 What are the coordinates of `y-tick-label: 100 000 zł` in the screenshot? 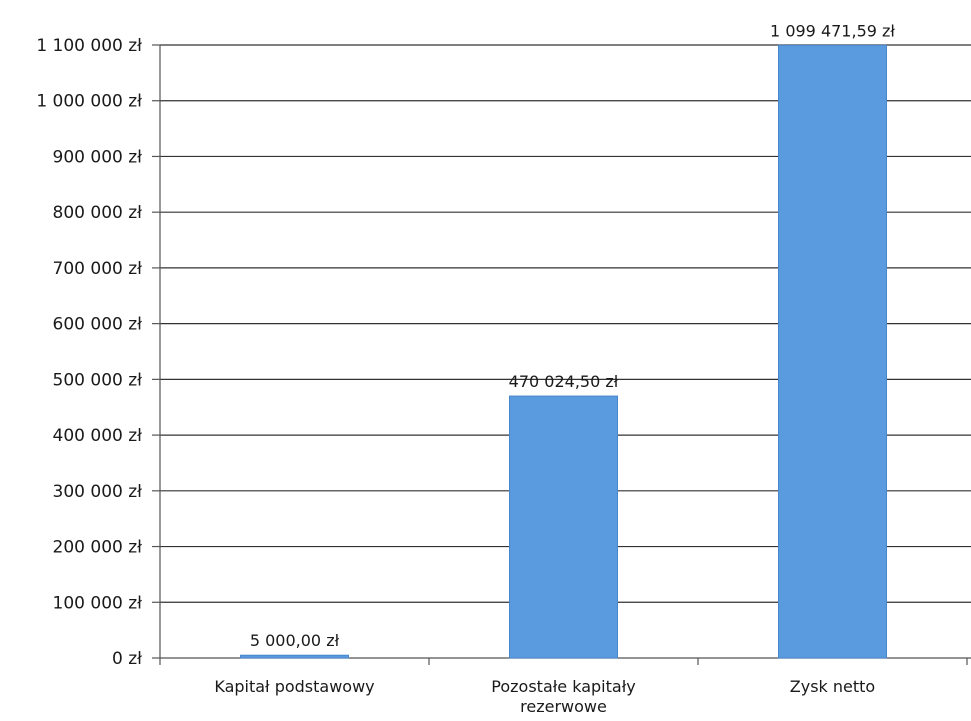 It's located at (98, 603).